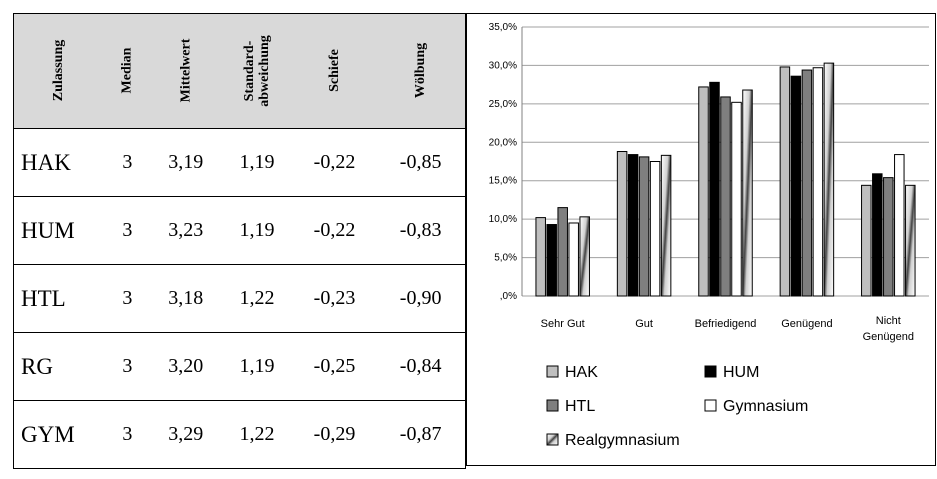  What do you see at coordinates (503, 142) in the screenshot?
I see `y-tick-label: 20,0%` at bounding box center [503, 142].